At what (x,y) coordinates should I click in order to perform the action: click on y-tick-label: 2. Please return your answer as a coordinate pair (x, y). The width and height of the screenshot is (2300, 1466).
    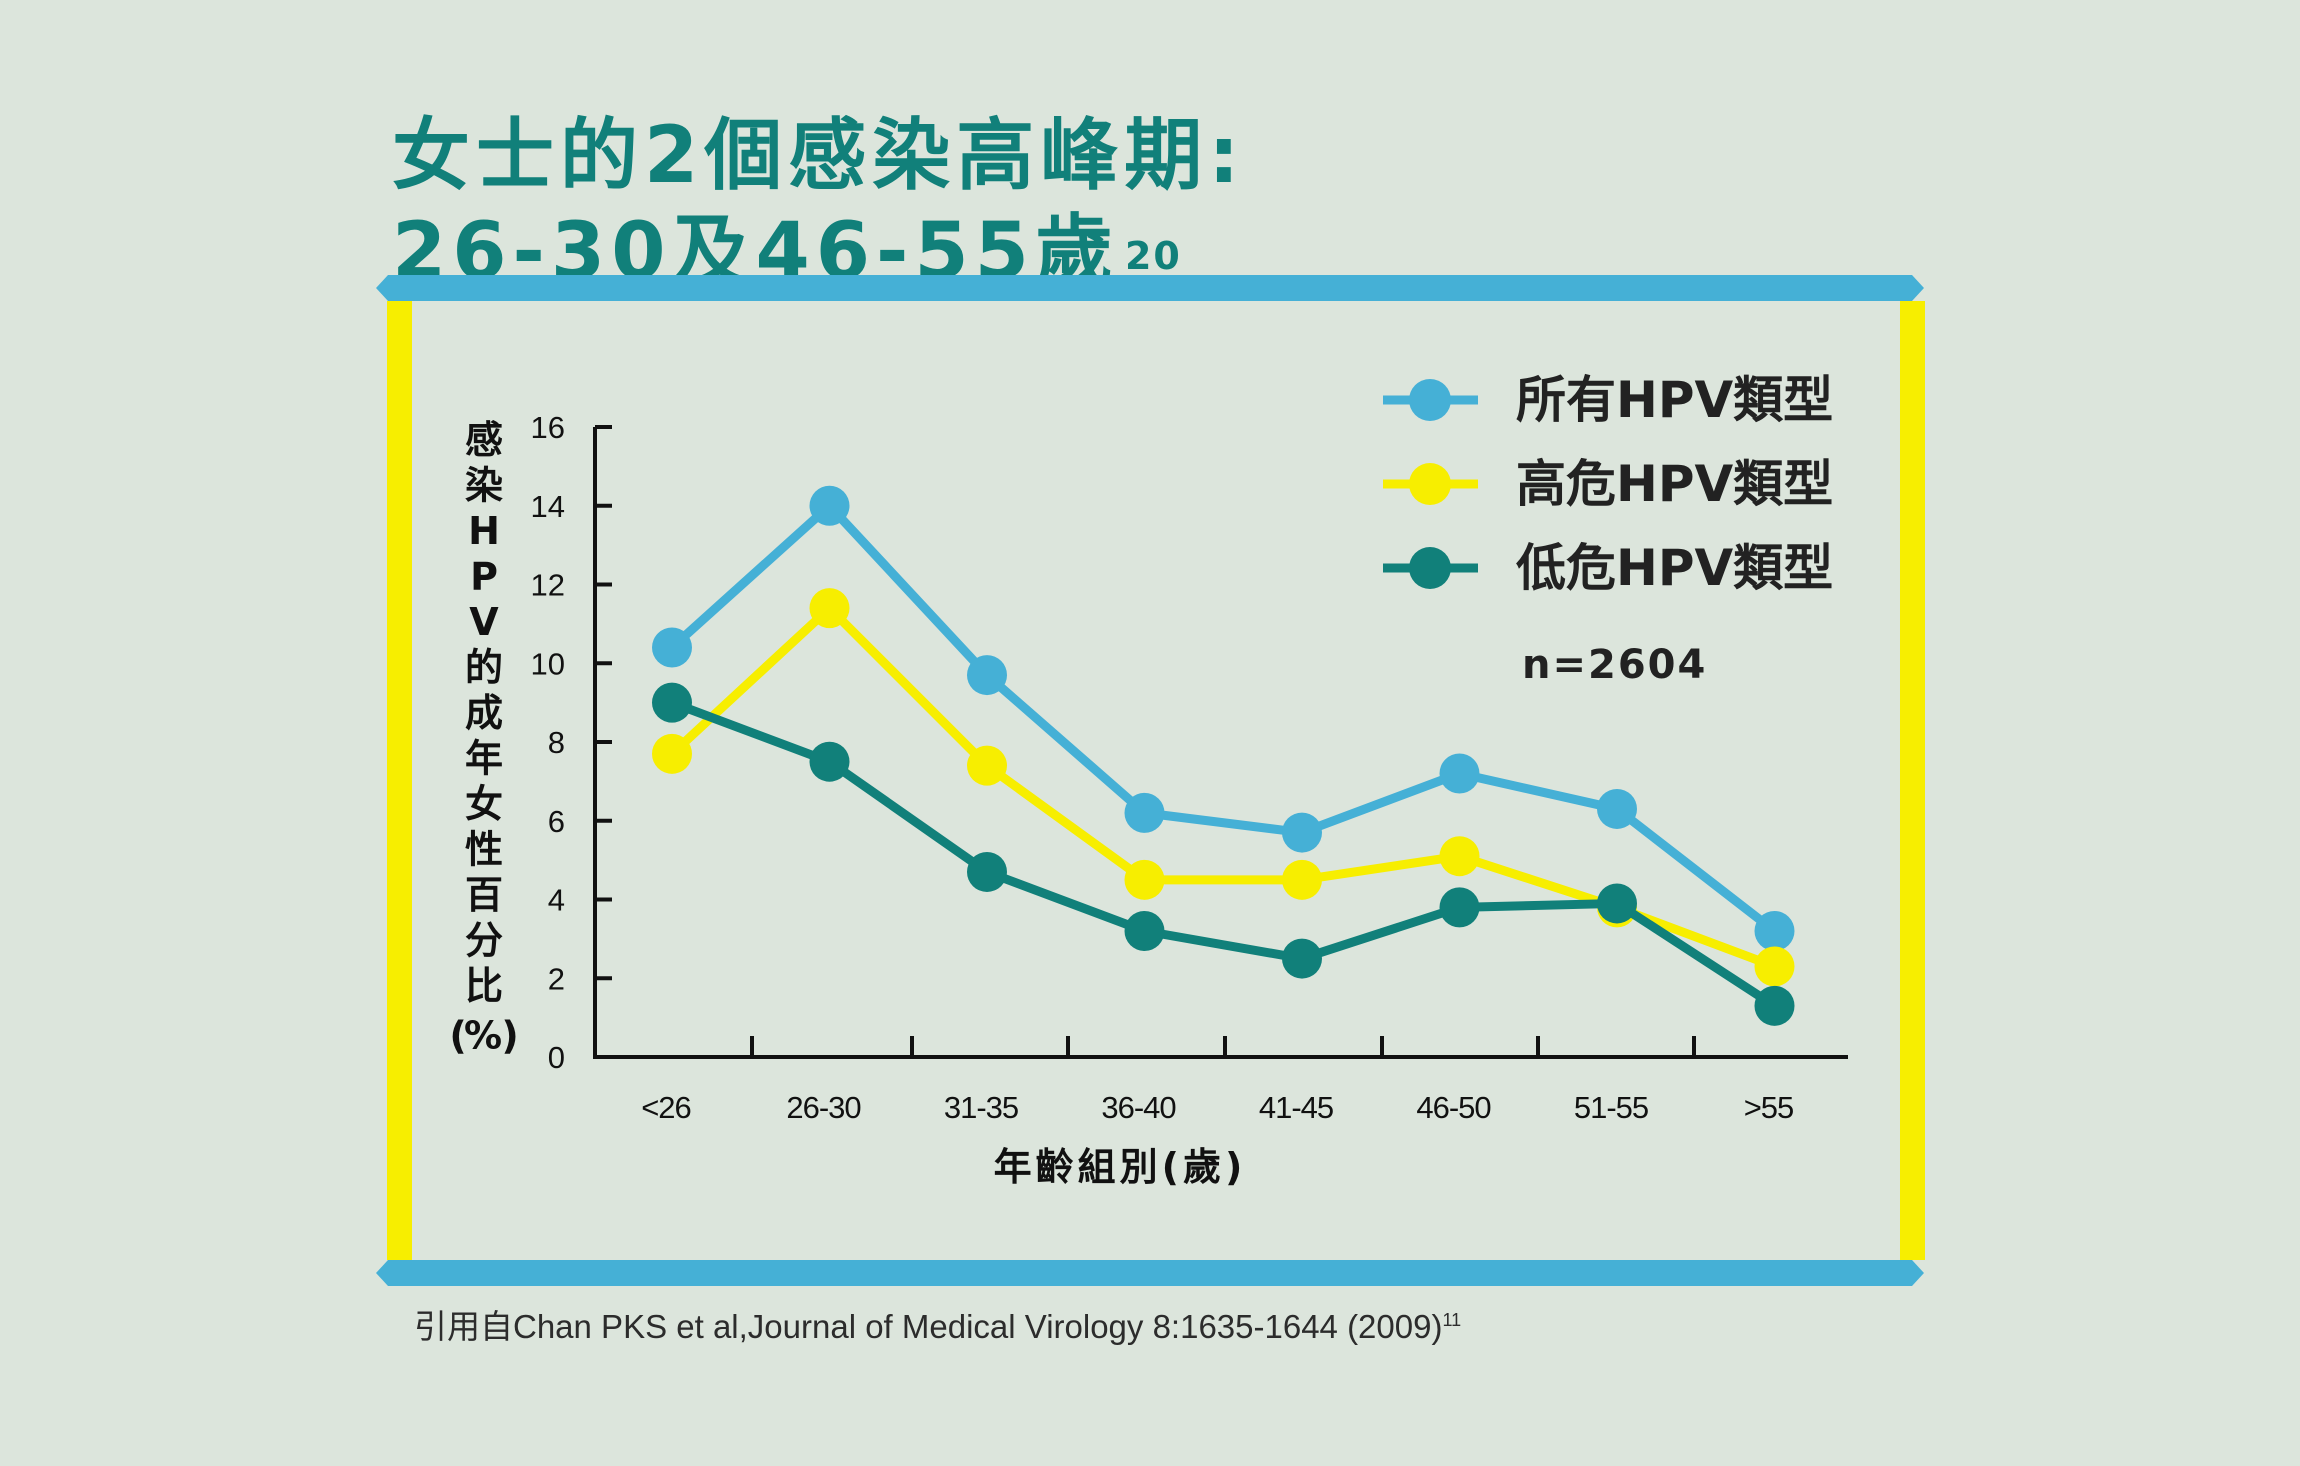
    Looking at the image, I should click on (556, 978).